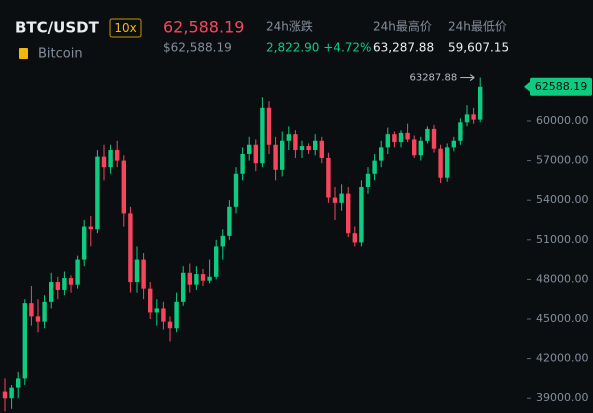 This screenshot has height=413, width=593. I want to click on pair: BTC/USDT, so click(57, 28).